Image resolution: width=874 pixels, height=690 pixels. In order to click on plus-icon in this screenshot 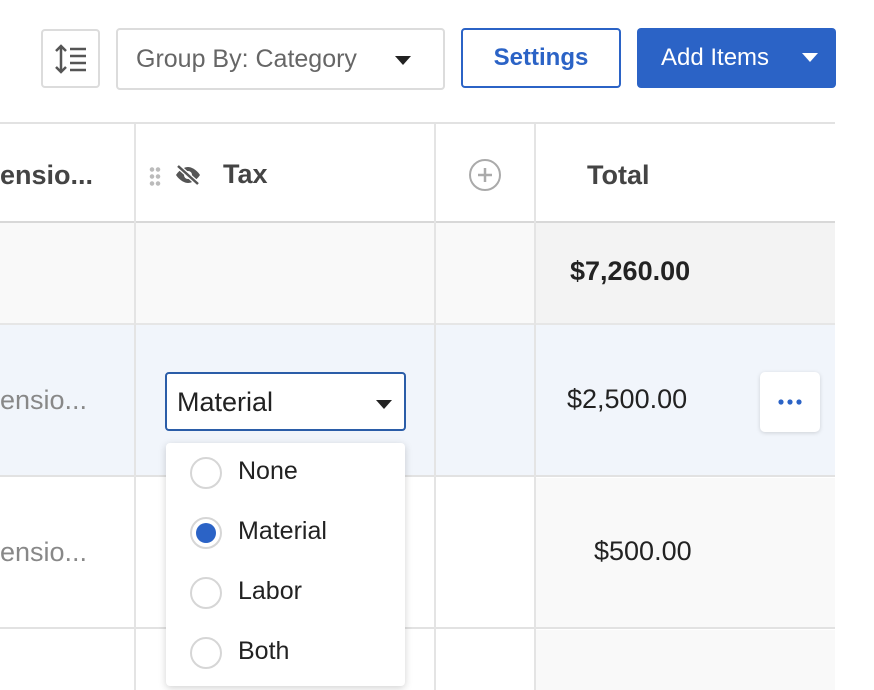, I will do `click(485, 175)`.